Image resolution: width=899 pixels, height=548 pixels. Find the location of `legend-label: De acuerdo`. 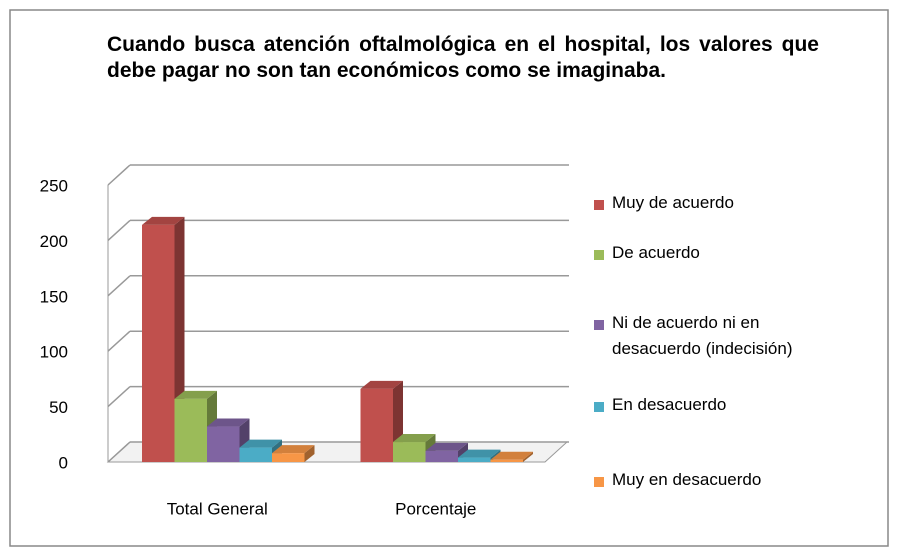

legend-label: De acuerdo is located at coordinates (656, 252).